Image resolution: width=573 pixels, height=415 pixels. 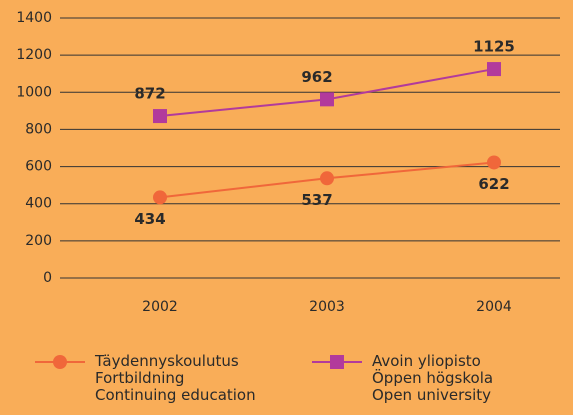 What do you see at coordinates (34, 18) in the screenshot?
I see `y-tick-label: 1400` at bounding box center [34, 18].